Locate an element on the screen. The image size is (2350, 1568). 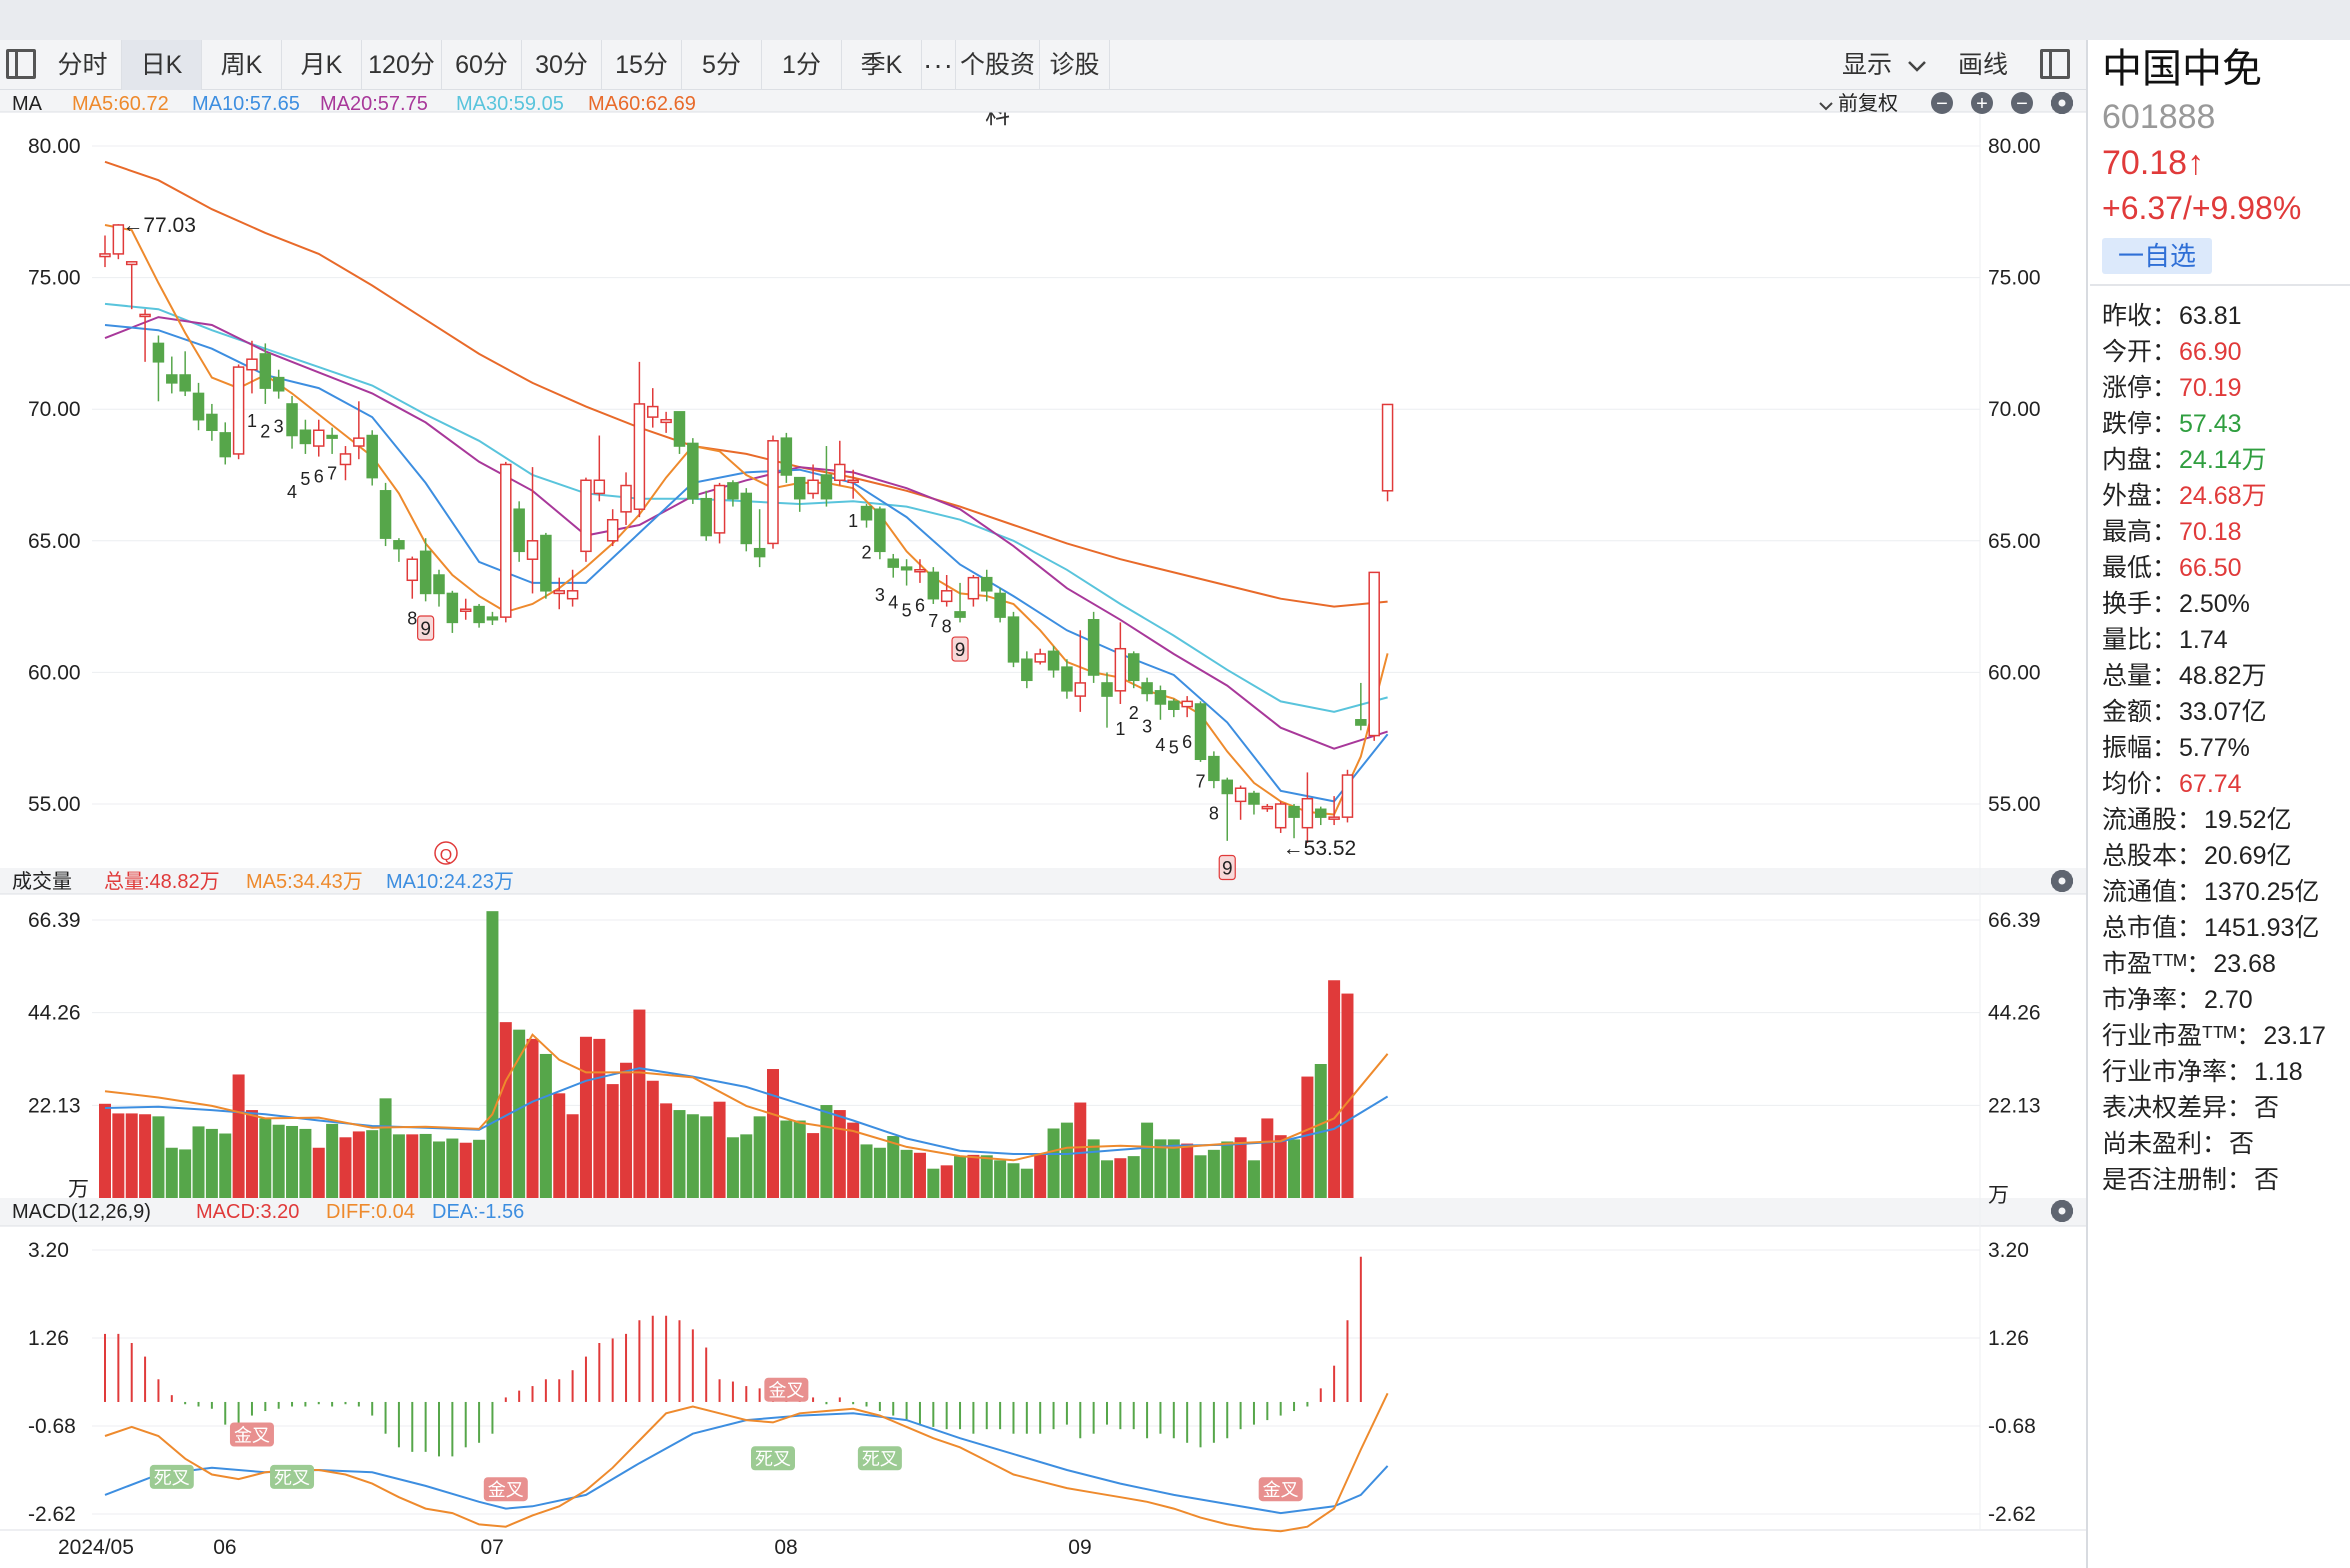
period-tab: 5分 is located at coordinates (722, 65).